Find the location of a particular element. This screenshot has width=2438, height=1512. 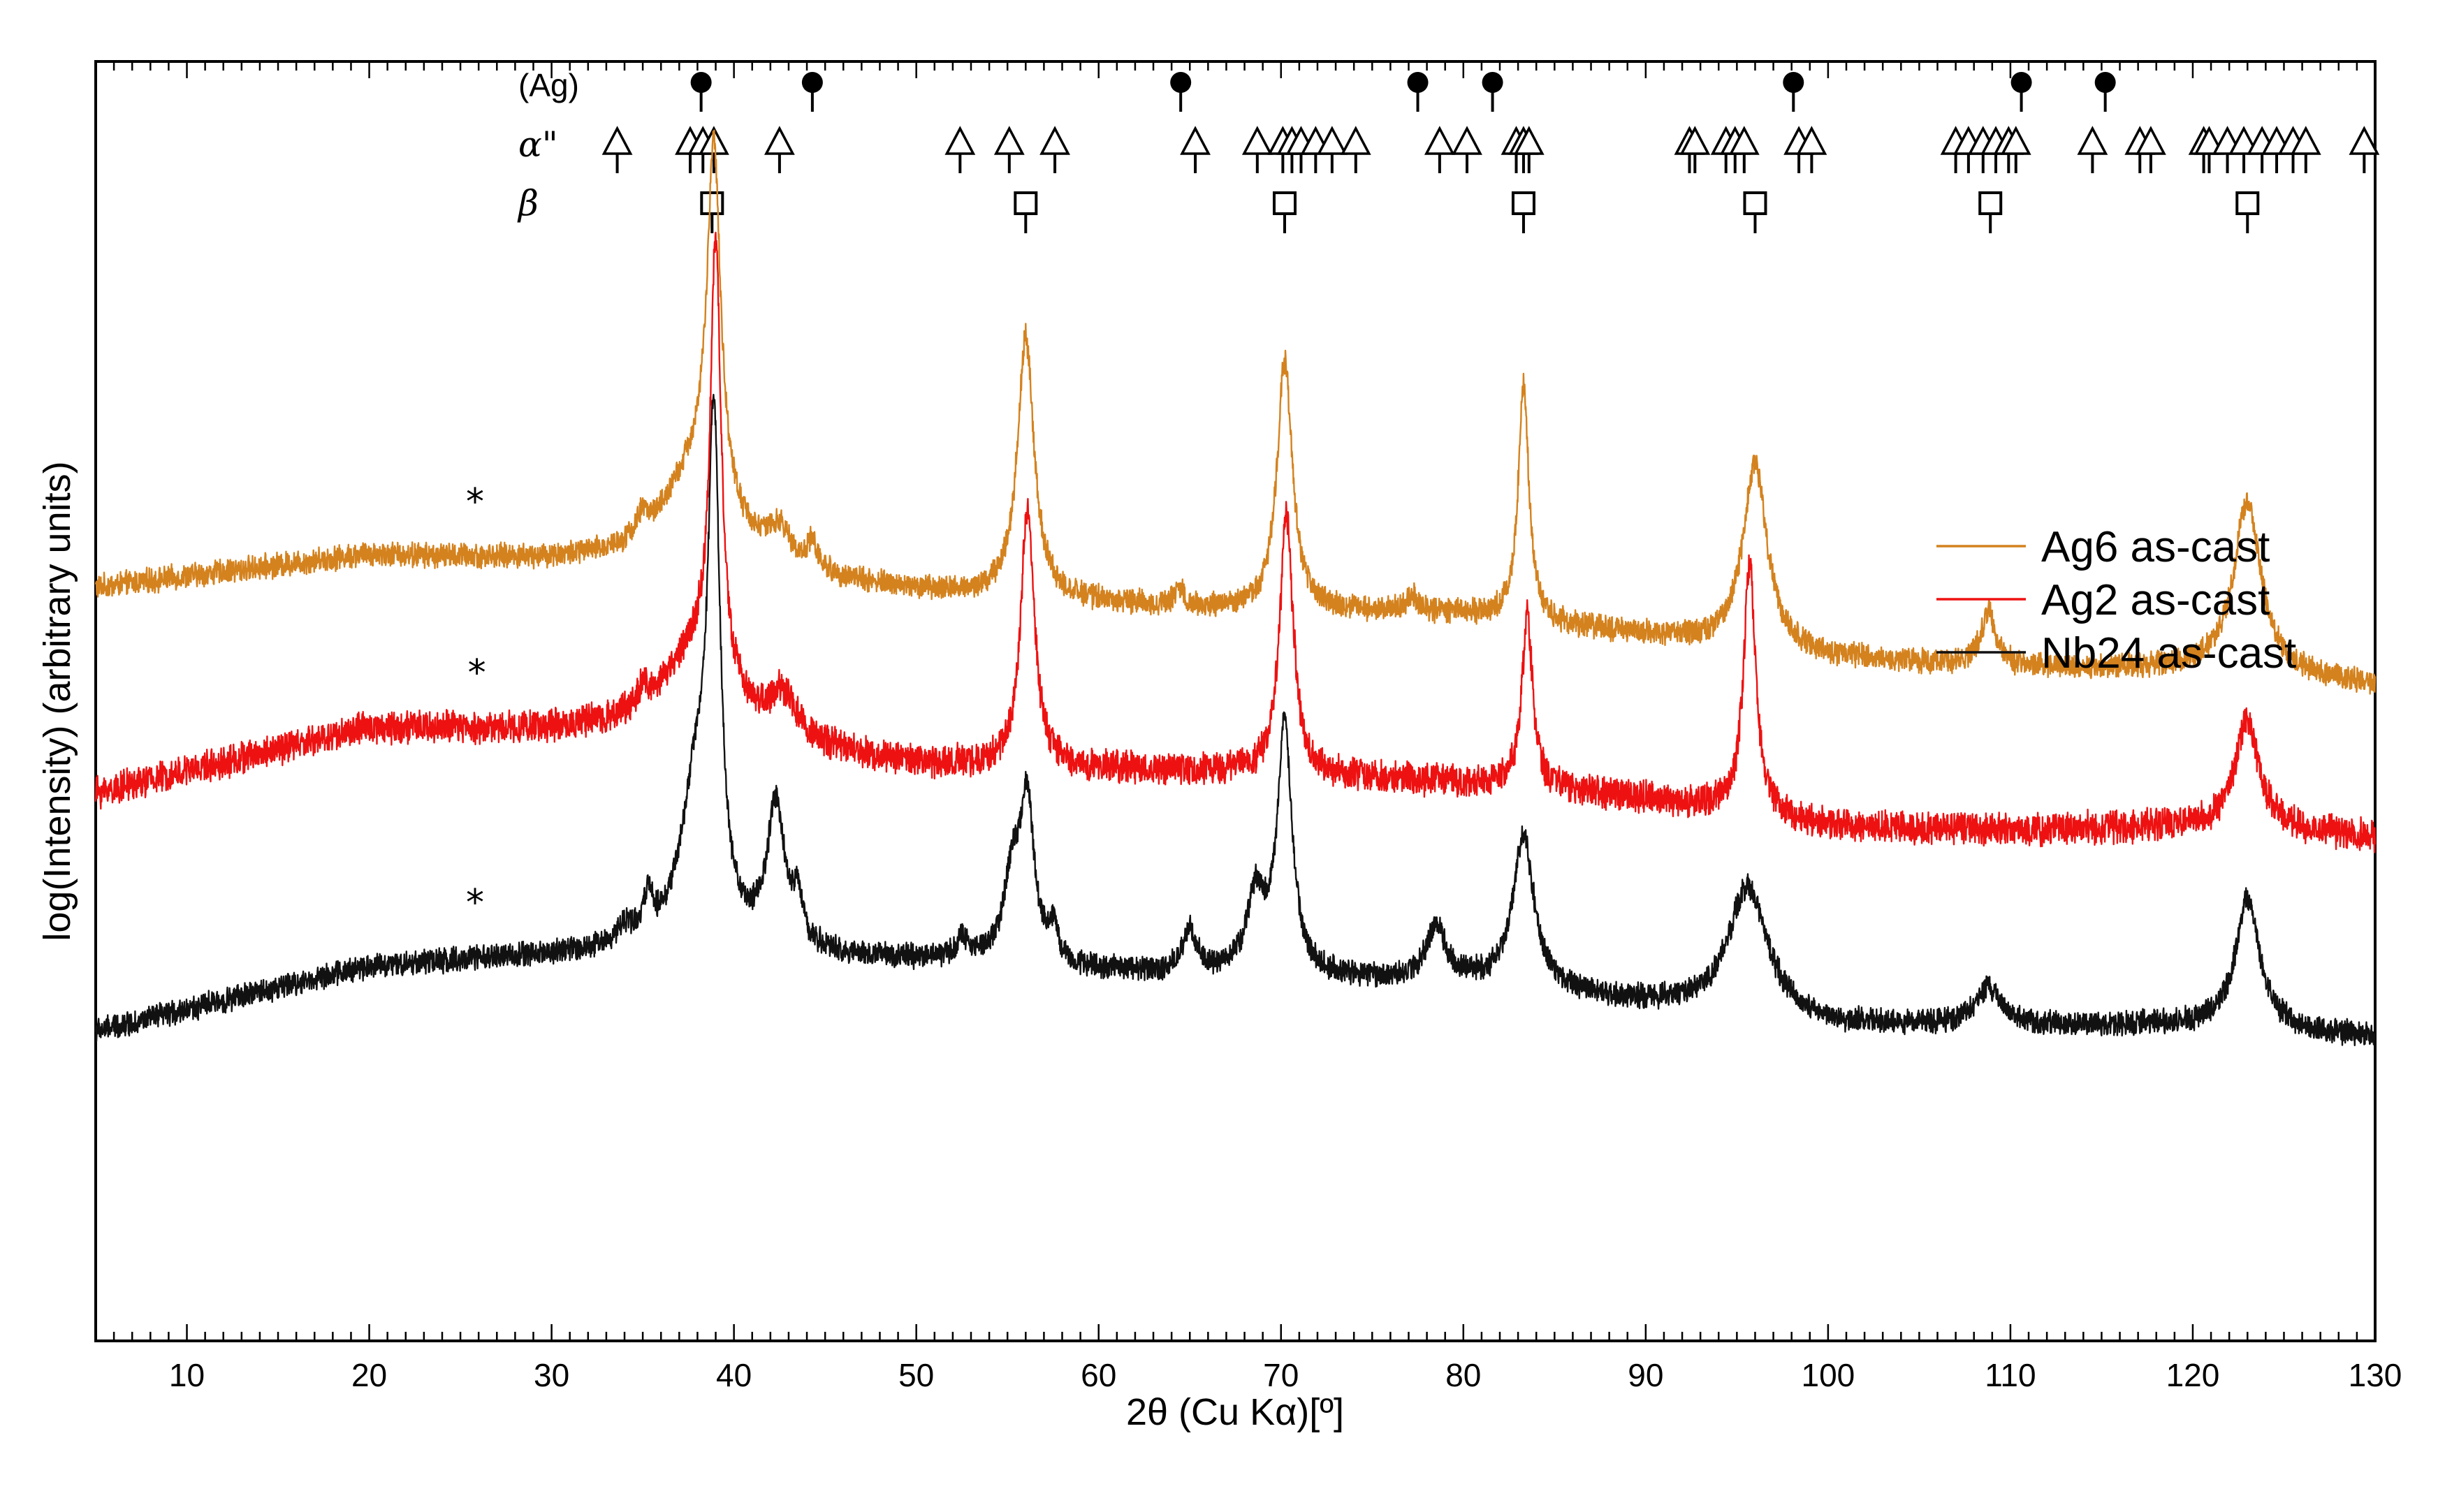

x-tick-label: 120 is located at coordinates (2193, 1375).